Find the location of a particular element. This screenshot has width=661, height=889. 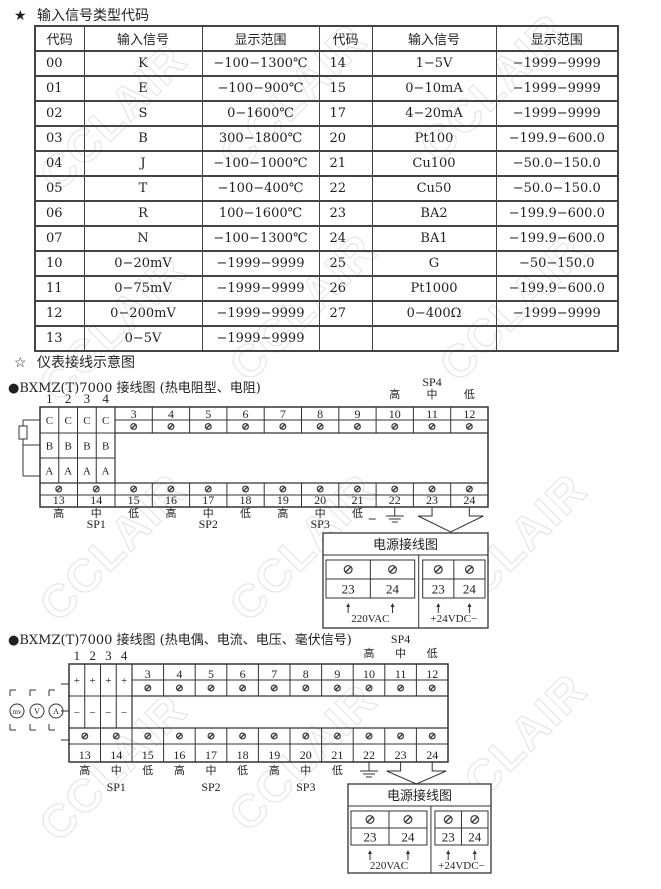

signal-cell: Pt1000 is located at coordinates (434, 288).